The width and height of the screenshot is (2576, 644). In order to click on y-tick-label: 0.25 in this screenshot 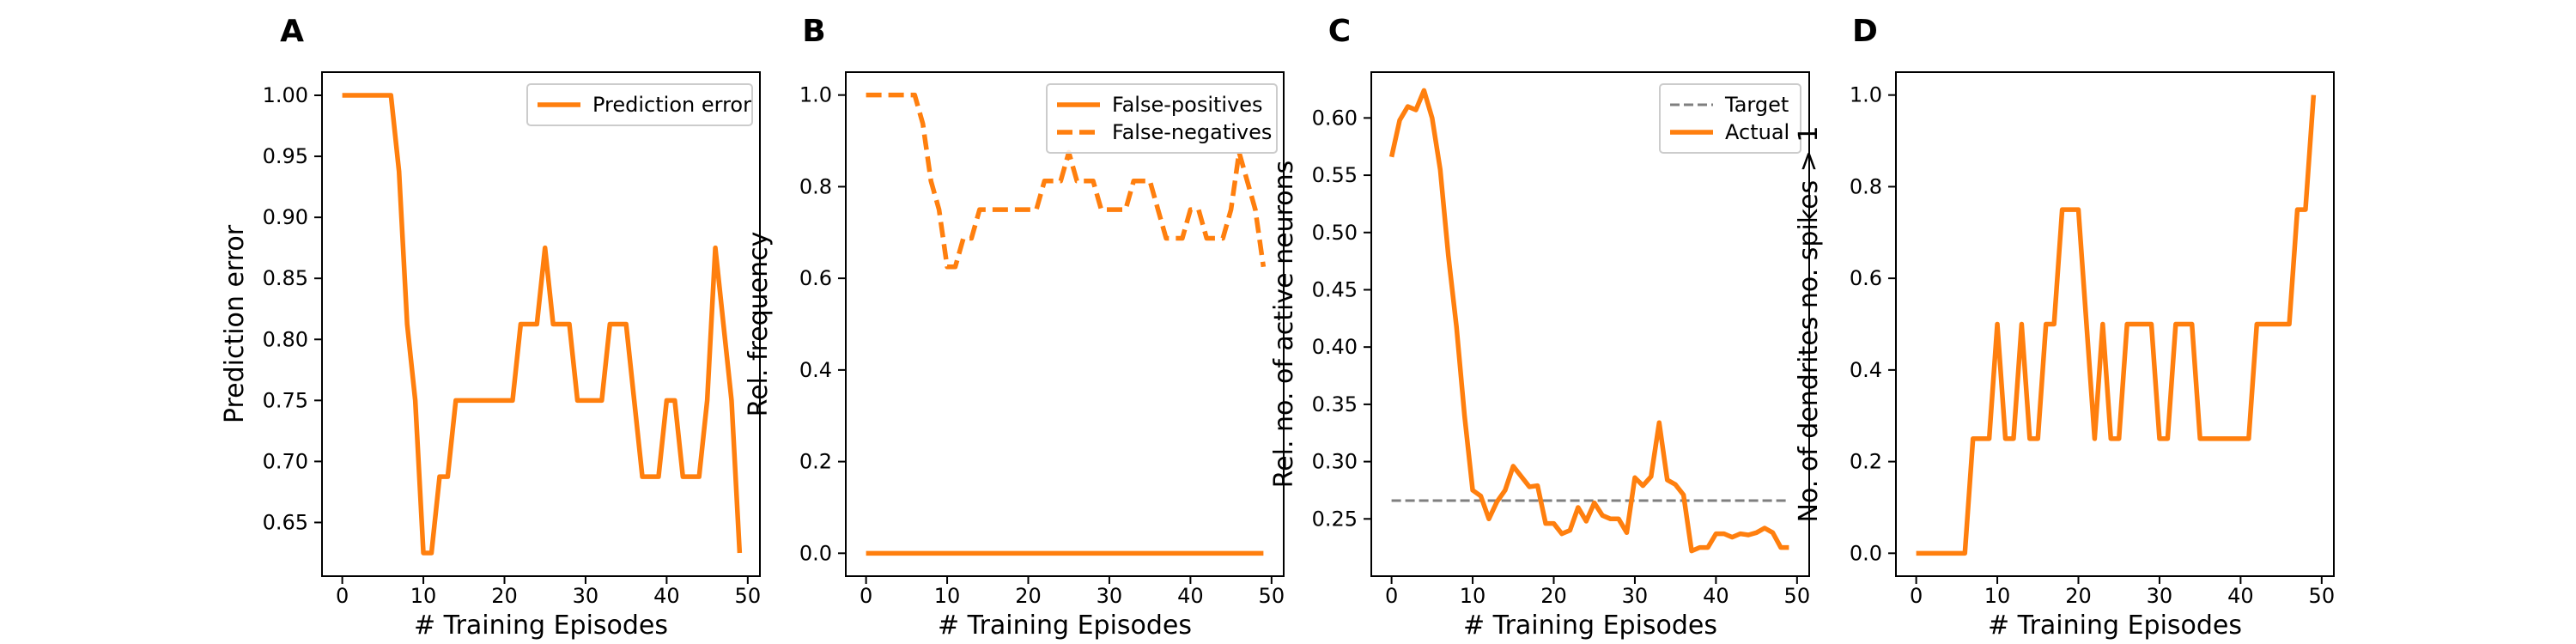, I will do `click(1335, 519)`.